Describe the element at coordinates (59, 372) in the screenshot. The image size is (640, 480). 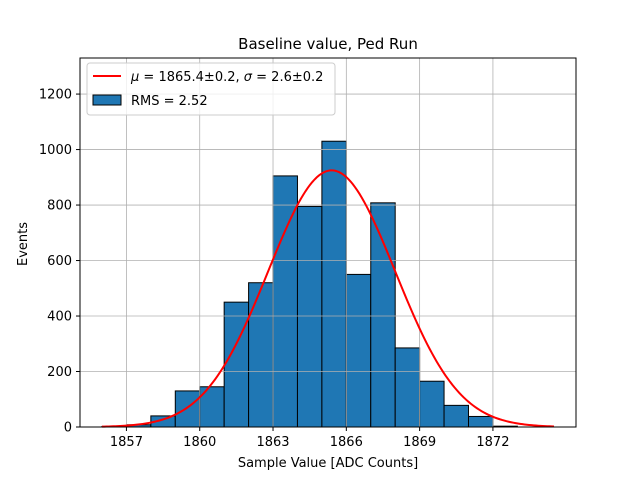
I see `y-tick-label: 200` at that location.